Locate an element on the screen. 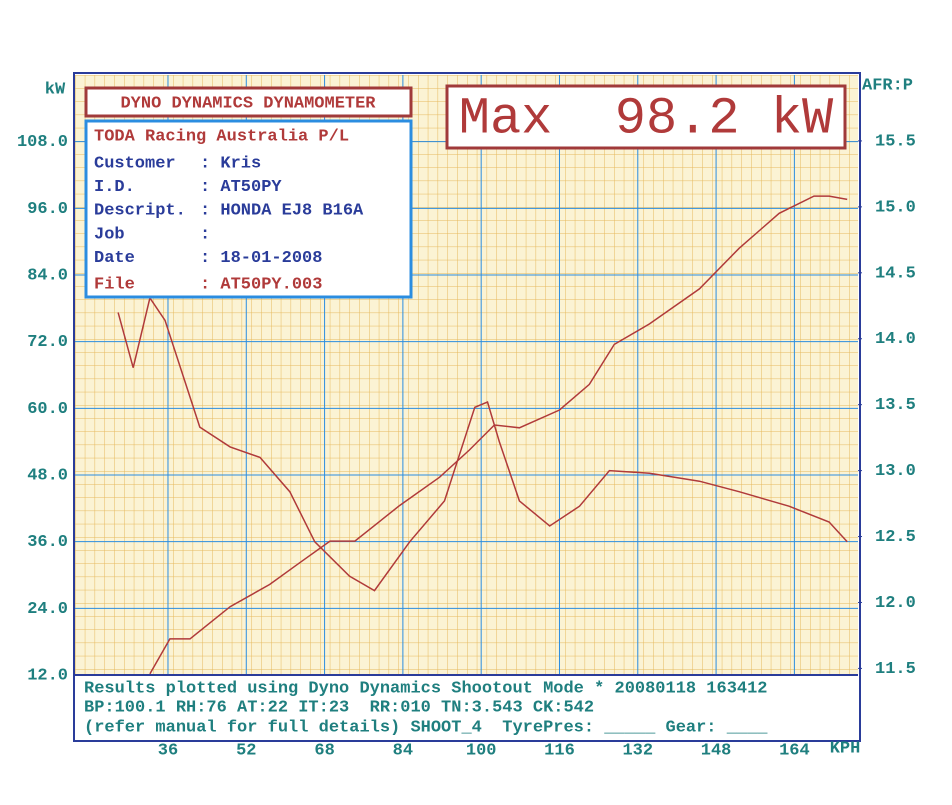 Image resolution: width=952 pixels, height=805 pixels. y2-tick-label: 13.0 is located at coordinates (895, 471).